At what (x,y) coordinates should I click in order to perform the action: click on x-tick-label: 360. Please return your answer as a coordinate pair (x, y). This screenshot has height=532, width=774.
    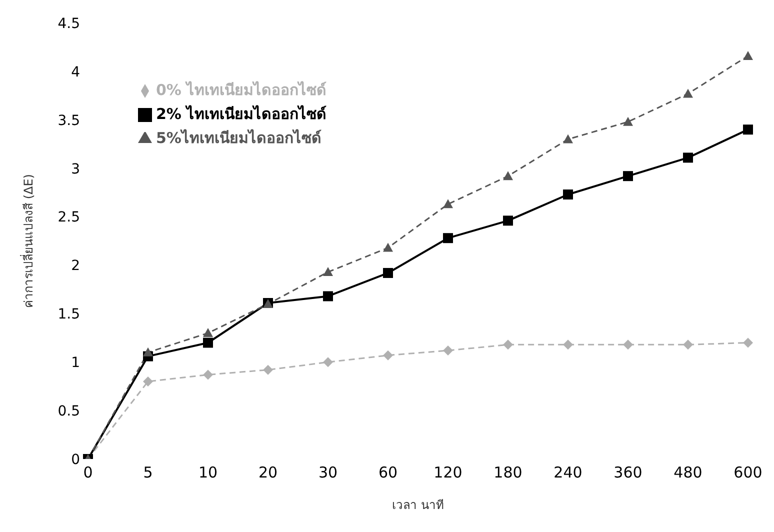
    Looking at the image, I should click on (628, 473).